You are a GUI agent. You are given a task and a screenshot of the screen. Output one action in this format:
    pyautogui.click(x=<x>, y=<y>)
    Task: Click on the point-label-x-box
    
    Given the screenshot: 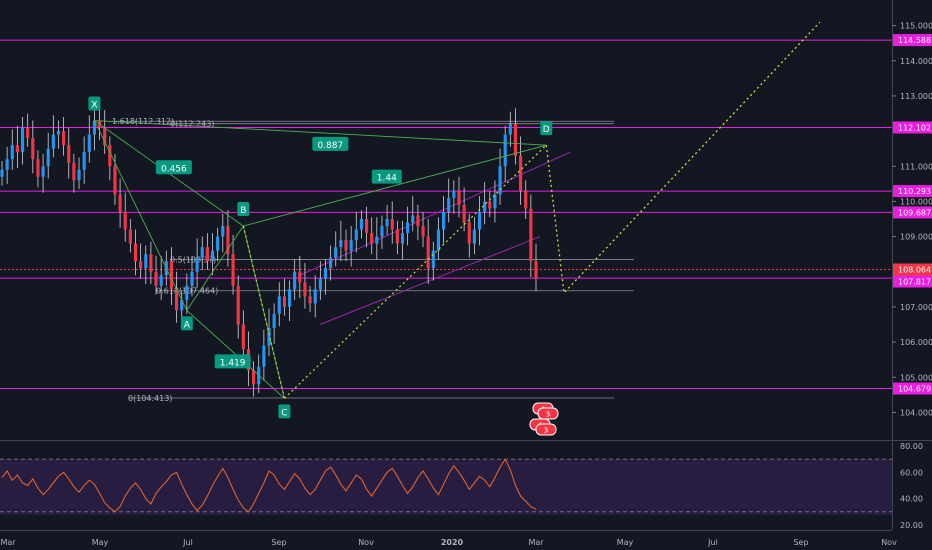 What is the action you would take?
    pyautogui.click(x=94, y=103)
    